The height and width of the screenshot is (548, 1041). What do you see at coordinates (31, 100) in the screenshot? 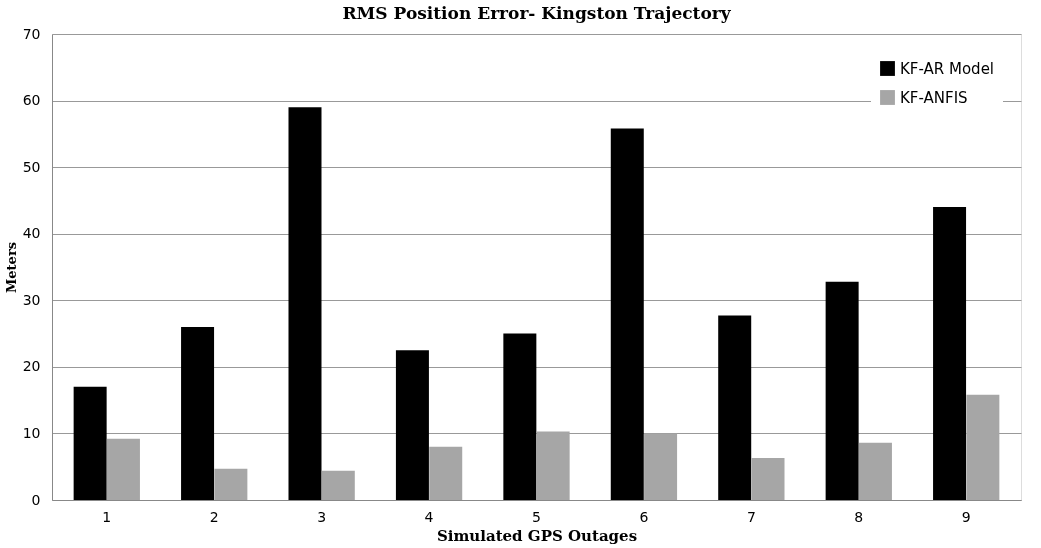
I see `y-tick-label: 60` at bounding box center [31, 100].